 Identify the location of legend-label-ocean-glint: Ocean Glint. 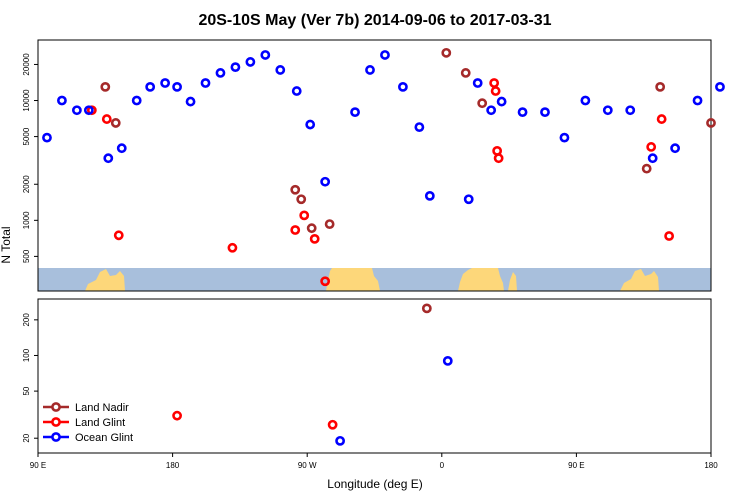
(104, 438).